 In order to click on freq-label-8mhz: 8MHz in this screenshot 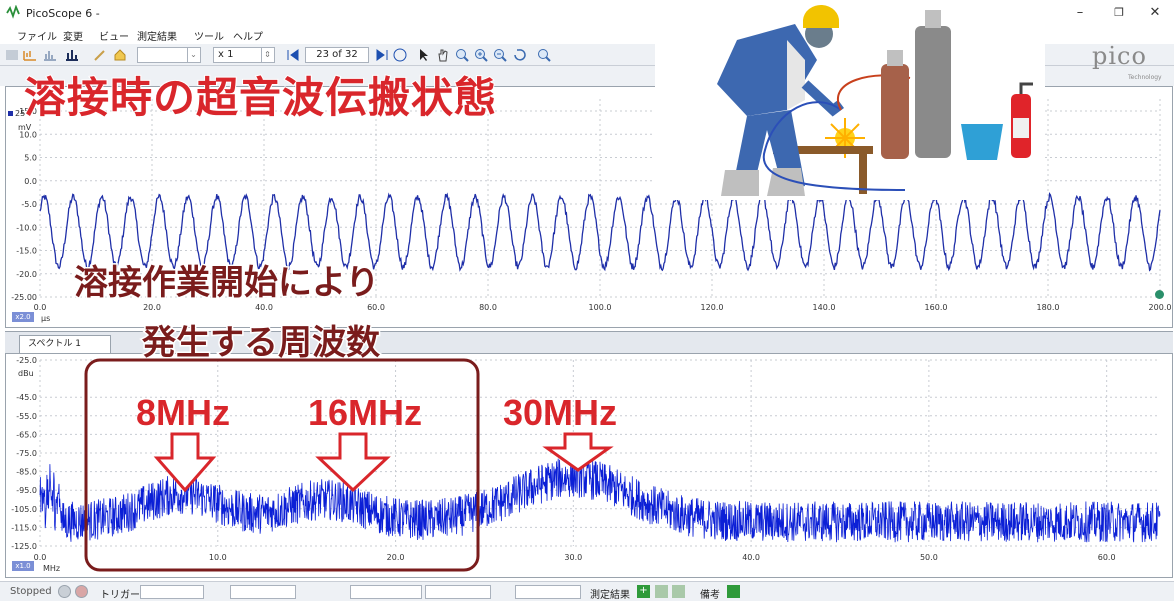, I will do `click(183, 412)`.